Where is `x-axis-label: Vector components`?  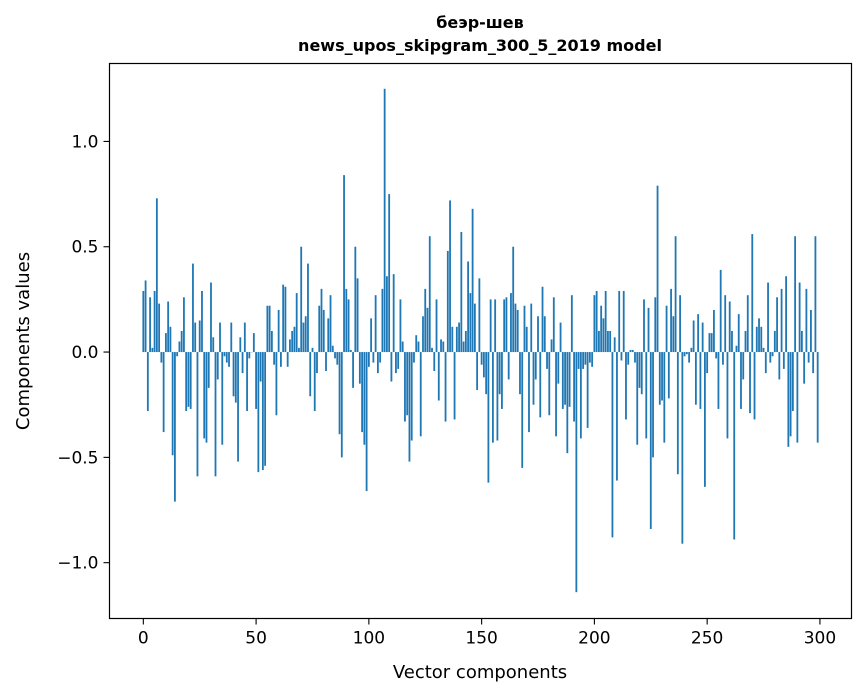 x-axis-label: Vector components is located at coordinates (480, 672).